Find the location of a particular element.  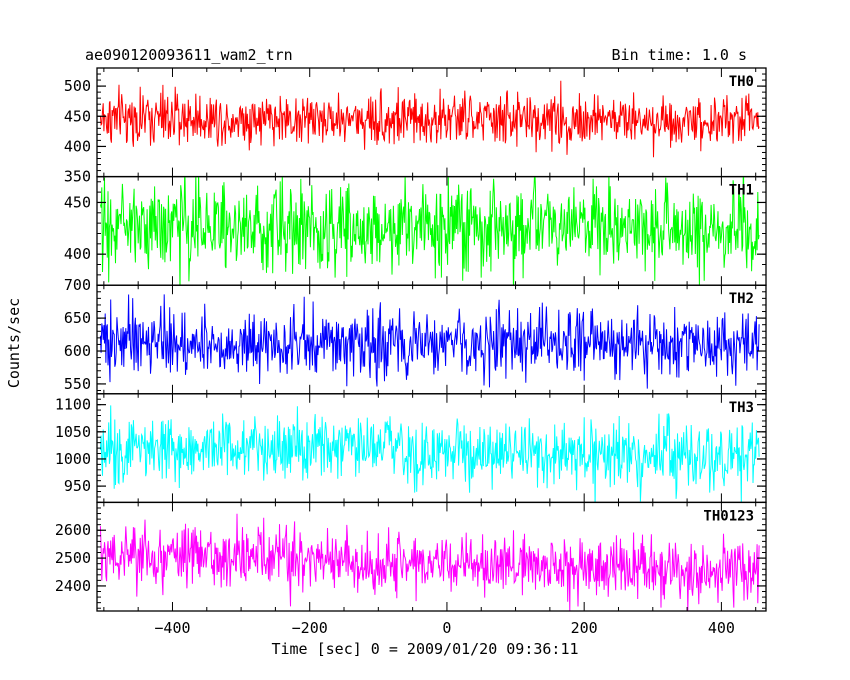

y-tick-label: 650 is located at coordinates (77, 318).